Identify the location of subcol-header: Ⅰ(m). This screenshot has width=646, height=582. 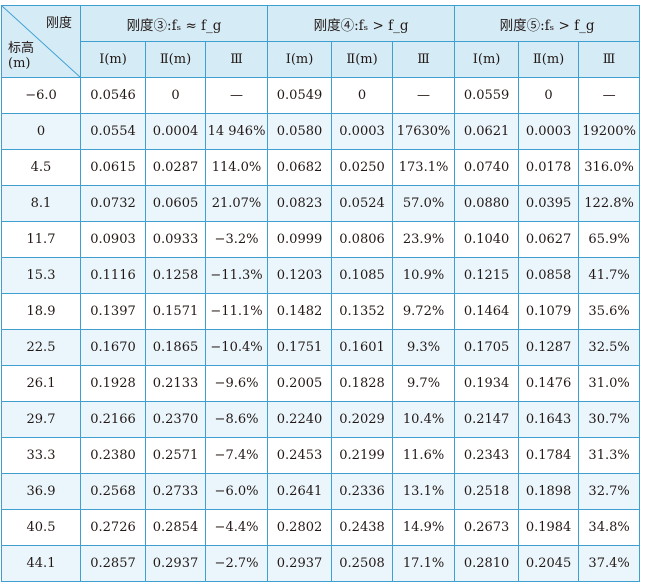
(113, 59).